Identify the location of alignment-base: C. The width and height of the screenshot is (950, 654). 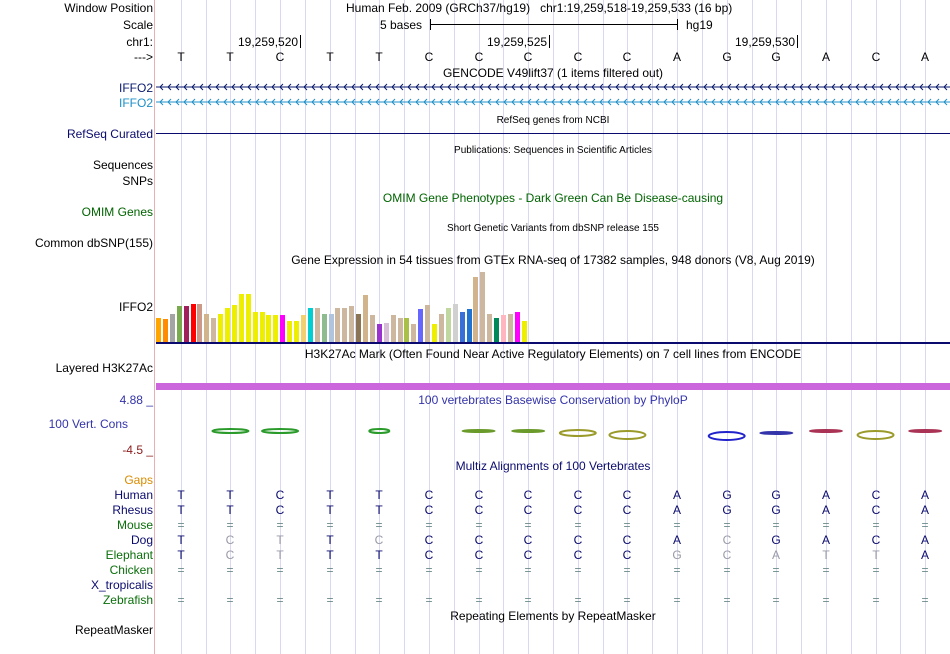
(876, 495).